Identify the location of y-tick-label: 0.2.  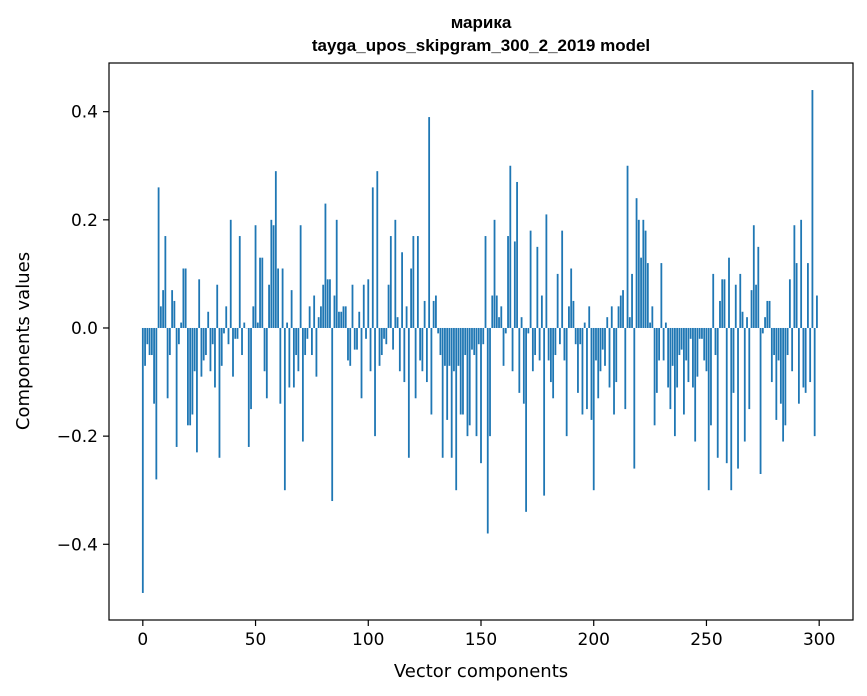
(84, 221).